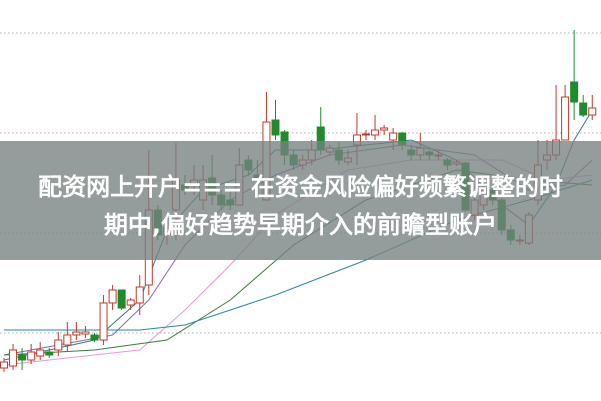 The width and height of the screenshot is (601, 401). Describe the element at coordinates (300, 187) in the screenshot. I see `headline-line-1: 配资网上开户=== 在资金风险偏好频繁调整的时` at that location.